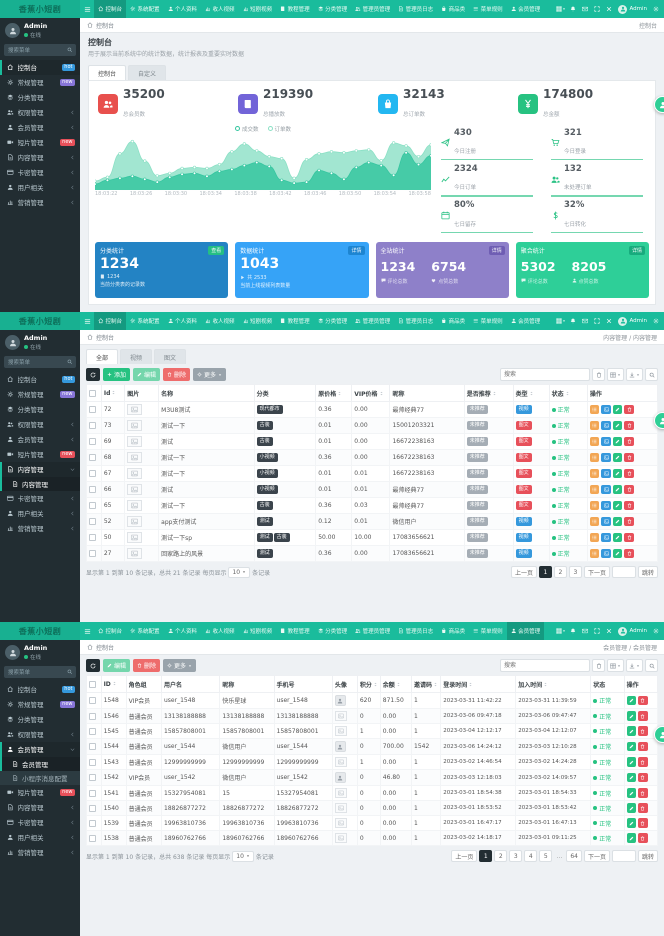 This screenshot has width=664, height=936. What do you see at coordinates (113, 393) in the screenshot?
I see `column-header: Id` at bounding box center [113, 393].